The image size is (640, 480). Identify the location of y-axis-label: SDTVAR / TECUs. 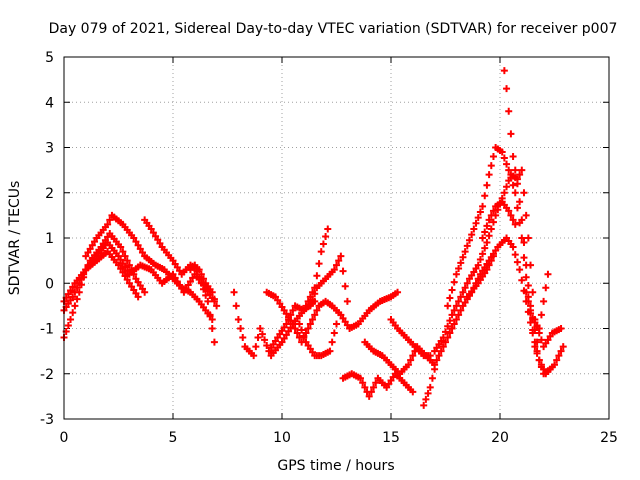
(15, 238).